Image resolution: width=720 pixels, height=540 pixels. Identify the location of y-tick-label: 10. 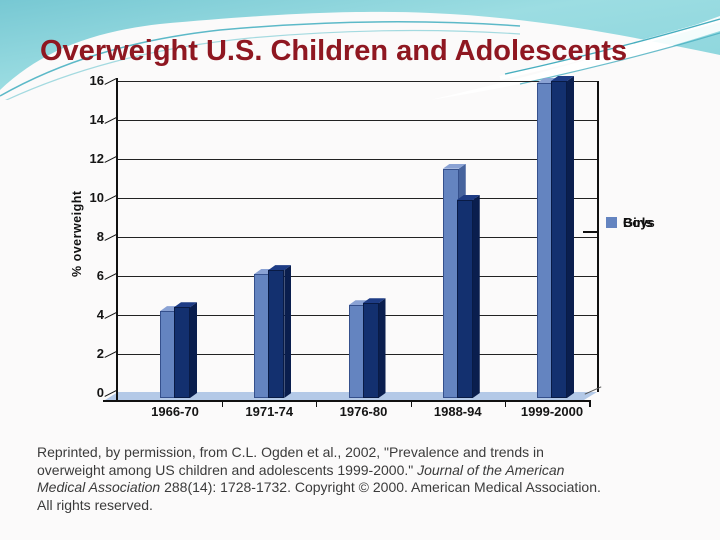
(96, 197).